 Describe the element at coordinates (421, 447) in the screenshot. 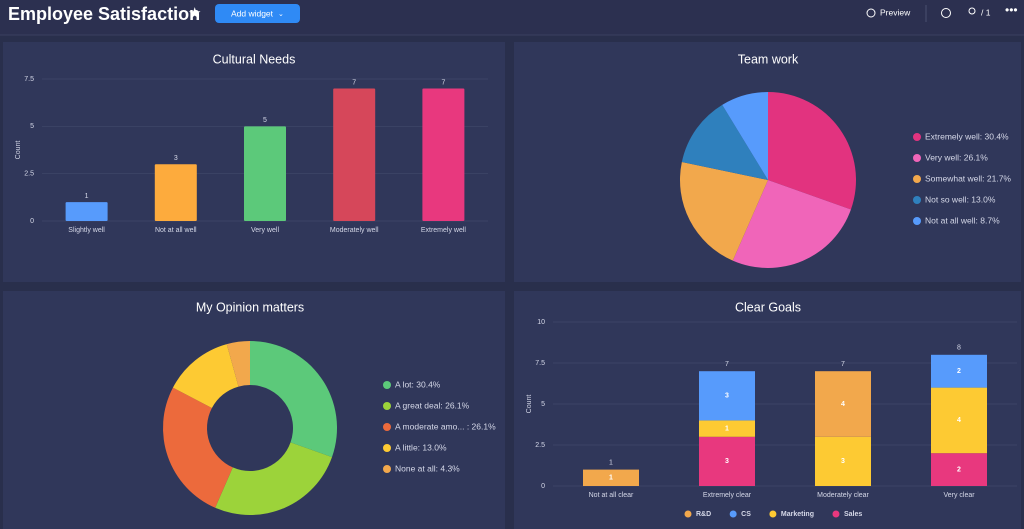

I see `legend-label: A little: 13.0%` at that location.